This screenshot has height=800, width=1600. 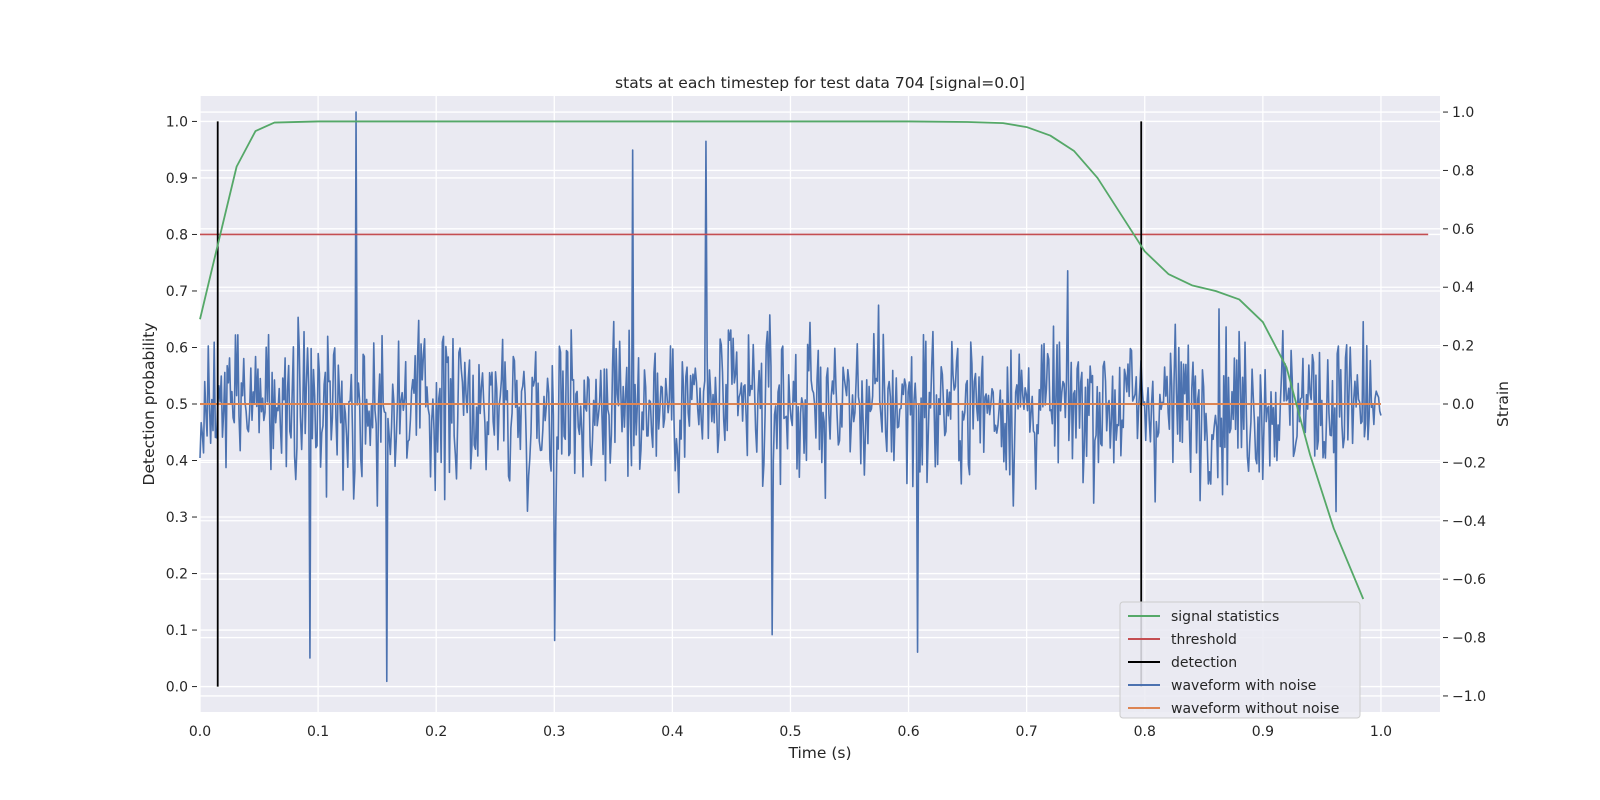 What do you see at coordinates (177, 122) in the screenshot?
I see `y-tick-label: 1.0` at bounding box center [177, 122].